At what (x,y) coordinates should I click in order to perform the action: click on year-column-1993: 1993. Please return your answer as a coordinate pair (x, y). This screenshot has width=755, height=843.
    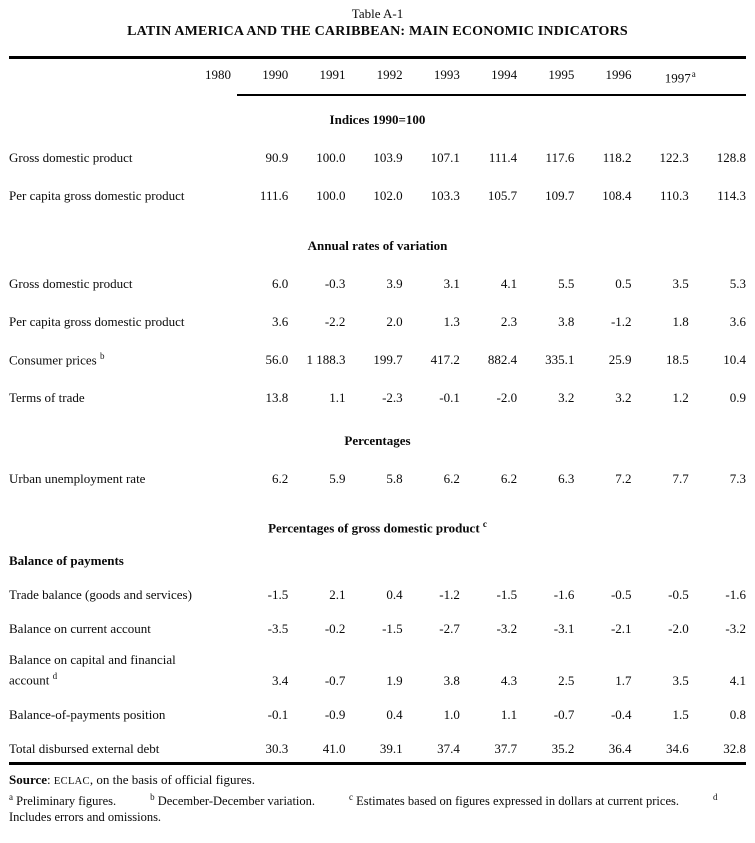
    Looking at the image, I should click on (446, 74).